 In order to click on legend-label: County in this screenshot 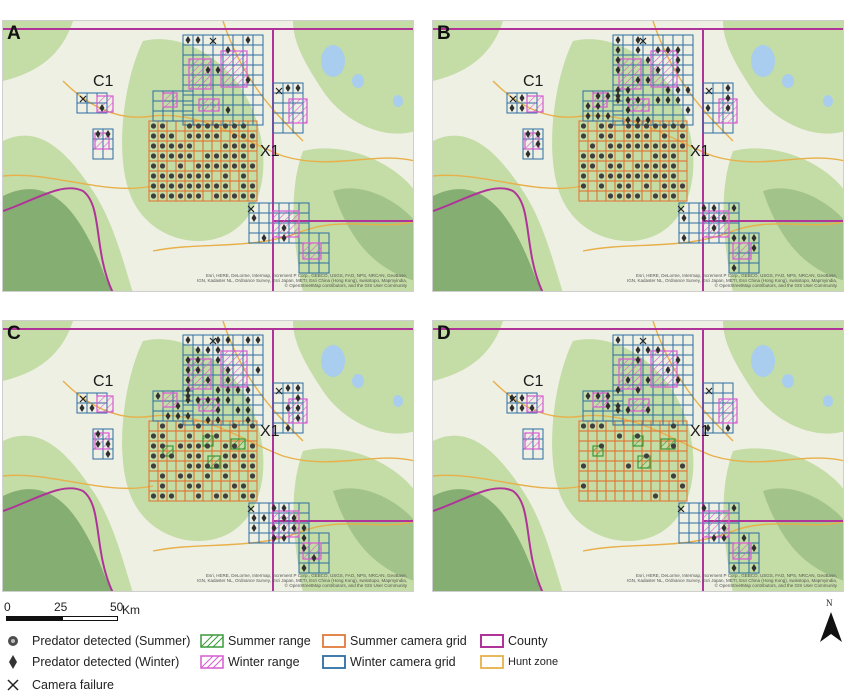, I will do `click(528, 641)`.